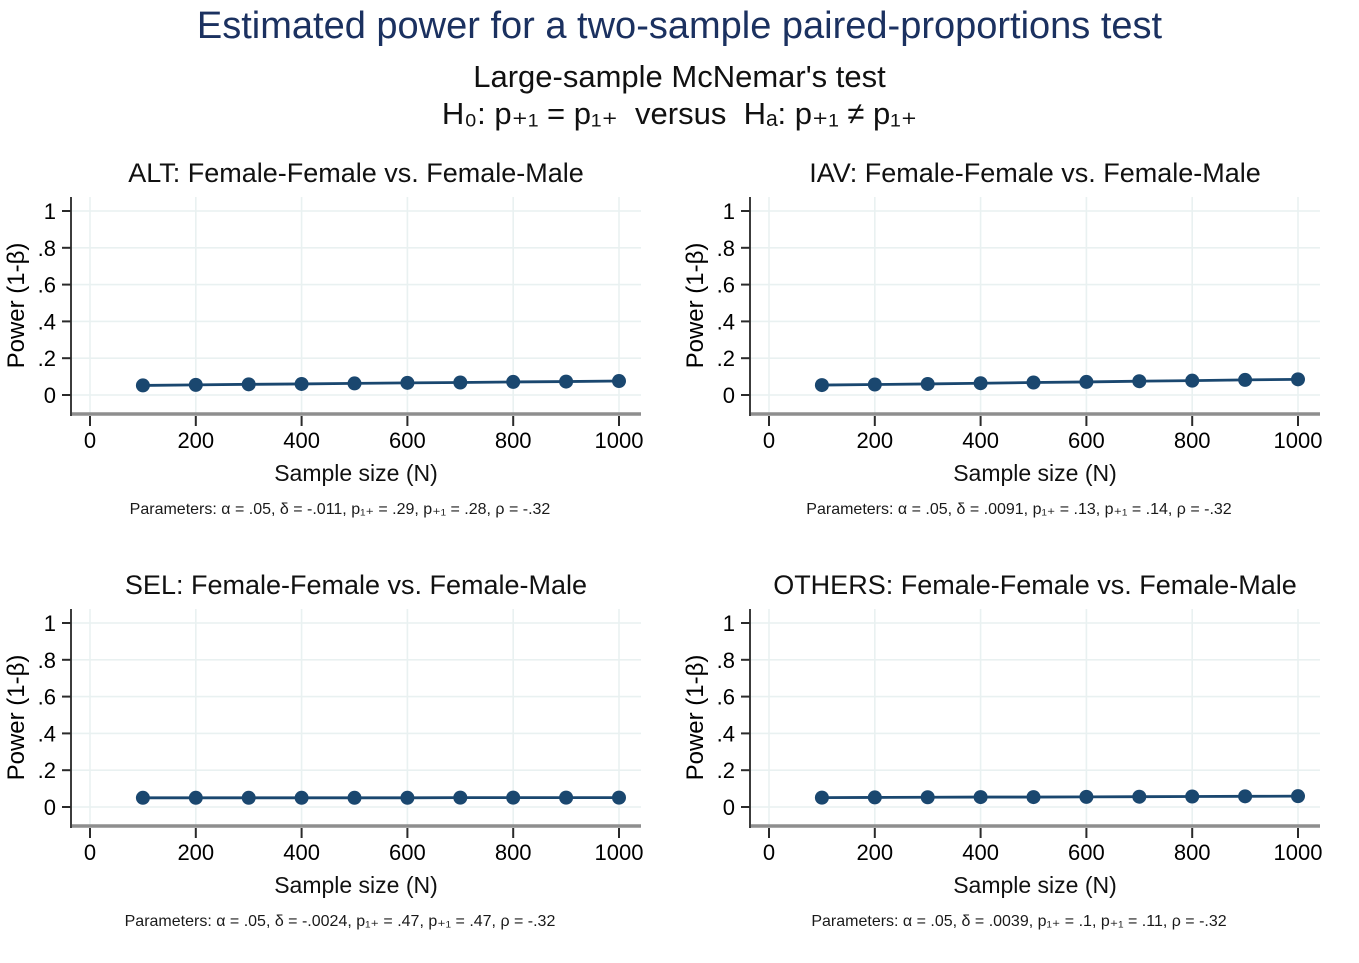  I want to click on hypothesis-line: H₀: p₊₁ = p₁₊ versus Hₐ: p₊₁ ≠ p₁₊, so click(679, 113).